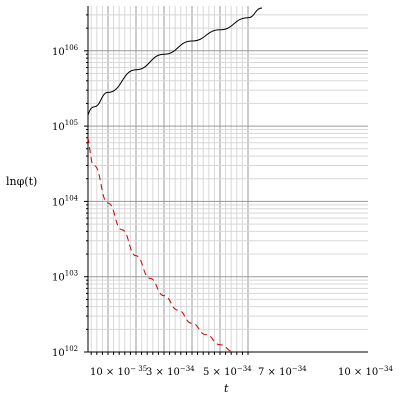 This screenshot has height=400, width=400. I want to click on x-tick-label: 10 × 10− 35, so click(118, 371).